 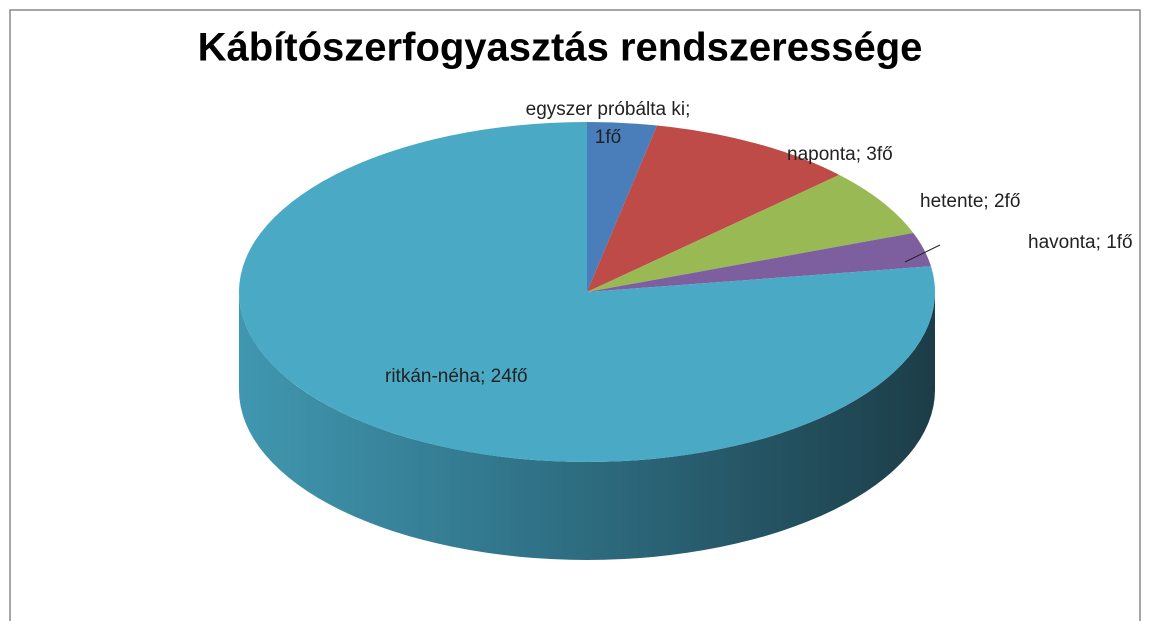 I want to click on category-name: egyszer próbálta ki, so click(x=605, y=109).